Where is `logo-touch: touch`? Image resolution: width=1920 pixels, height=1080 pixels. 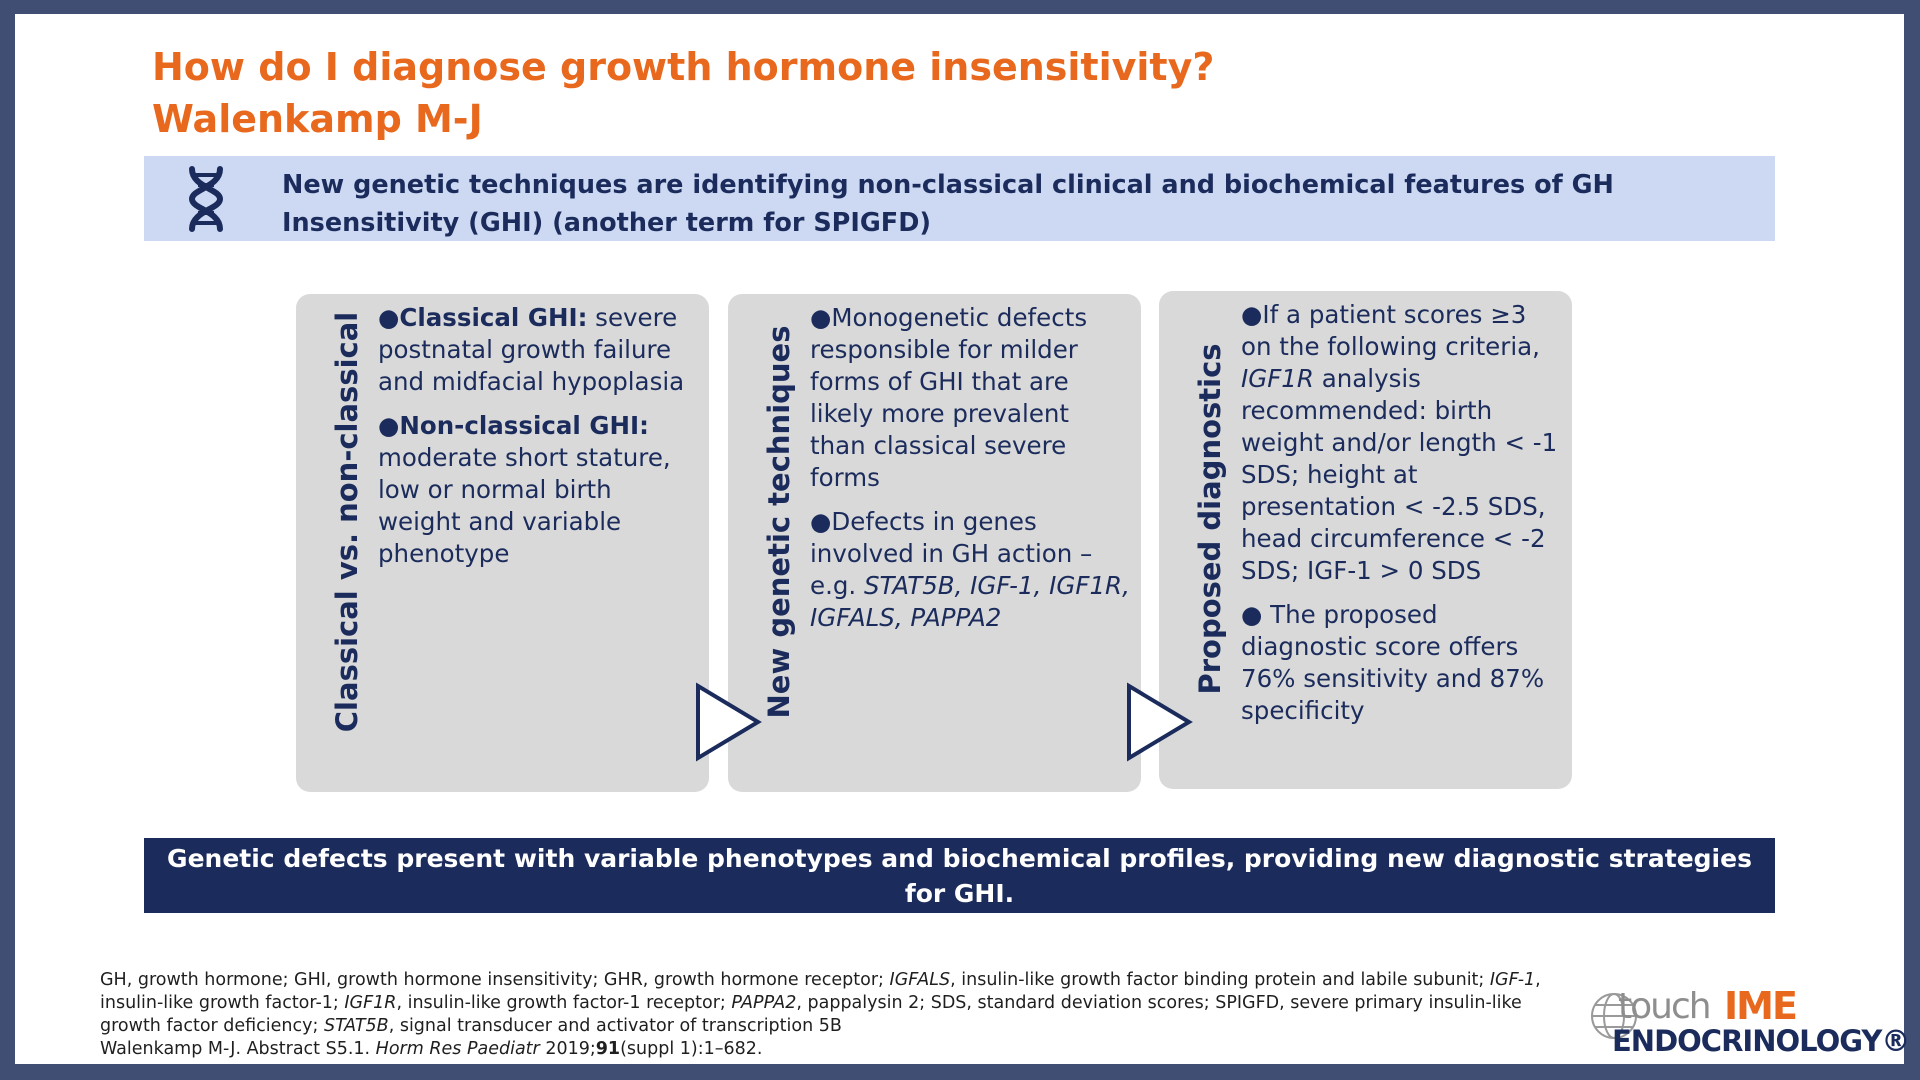 logo-touch: touch is located at coordinates (1665, 1006).